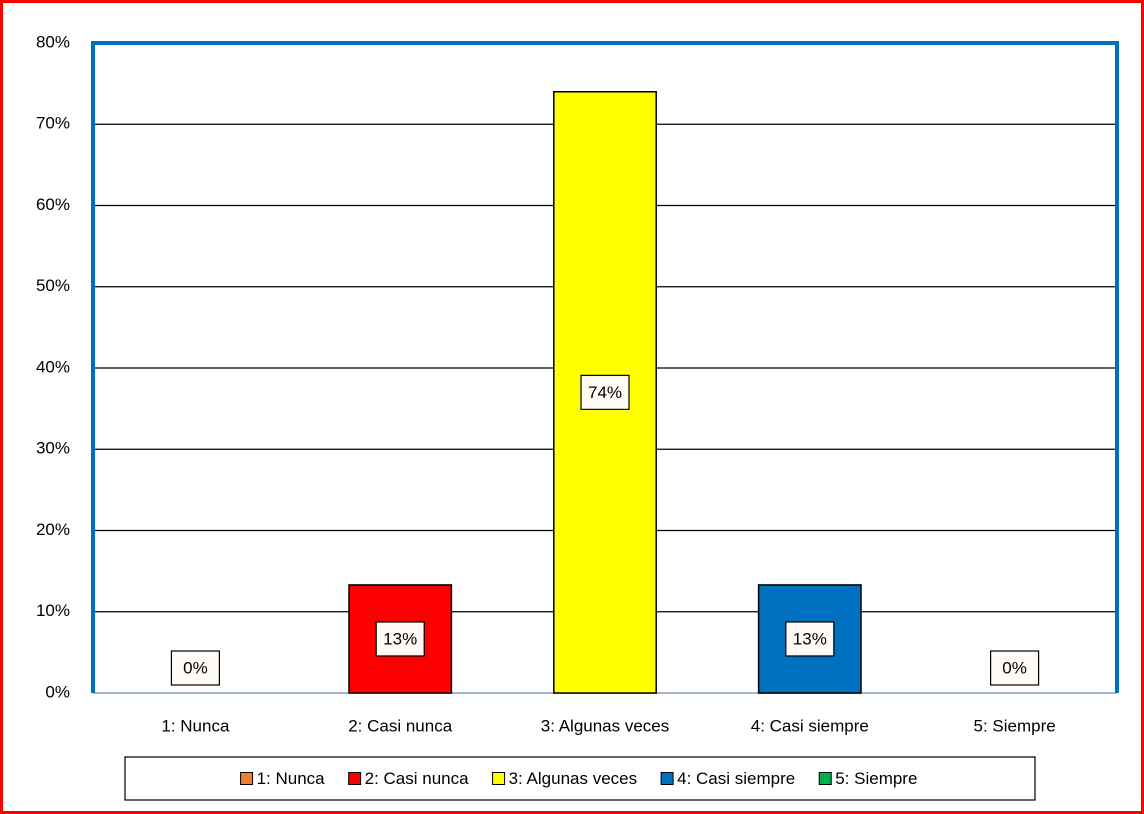 The width and height of the screenshot is (1144, 814). I want to click on bar, so click(809, 639).